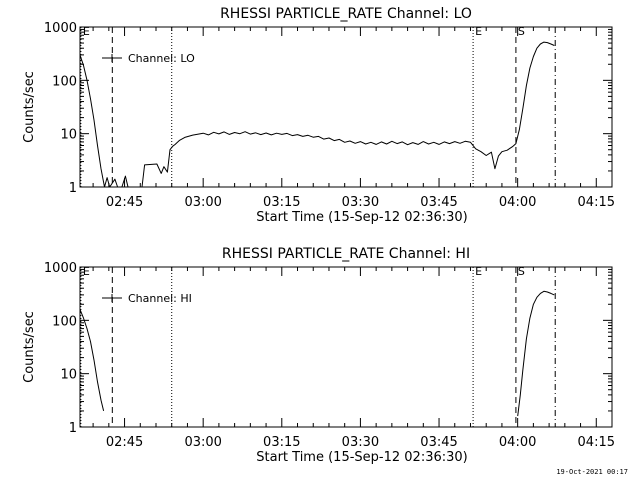  What do you see at coordinates (521, 31) in the screenshot?
I see `marker-label-s-lo: S` at bounding box center [521, 31].